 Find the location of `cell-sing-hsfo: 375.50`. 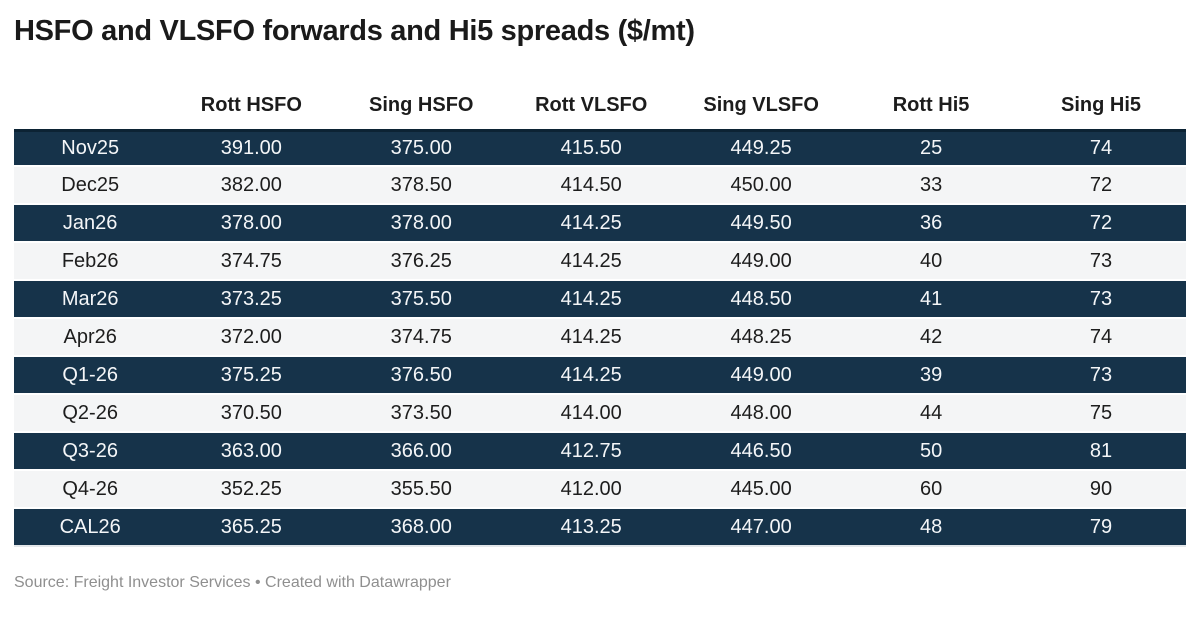

cell-sing-hsfo: 375.50 is located at coordinates (421, 300).